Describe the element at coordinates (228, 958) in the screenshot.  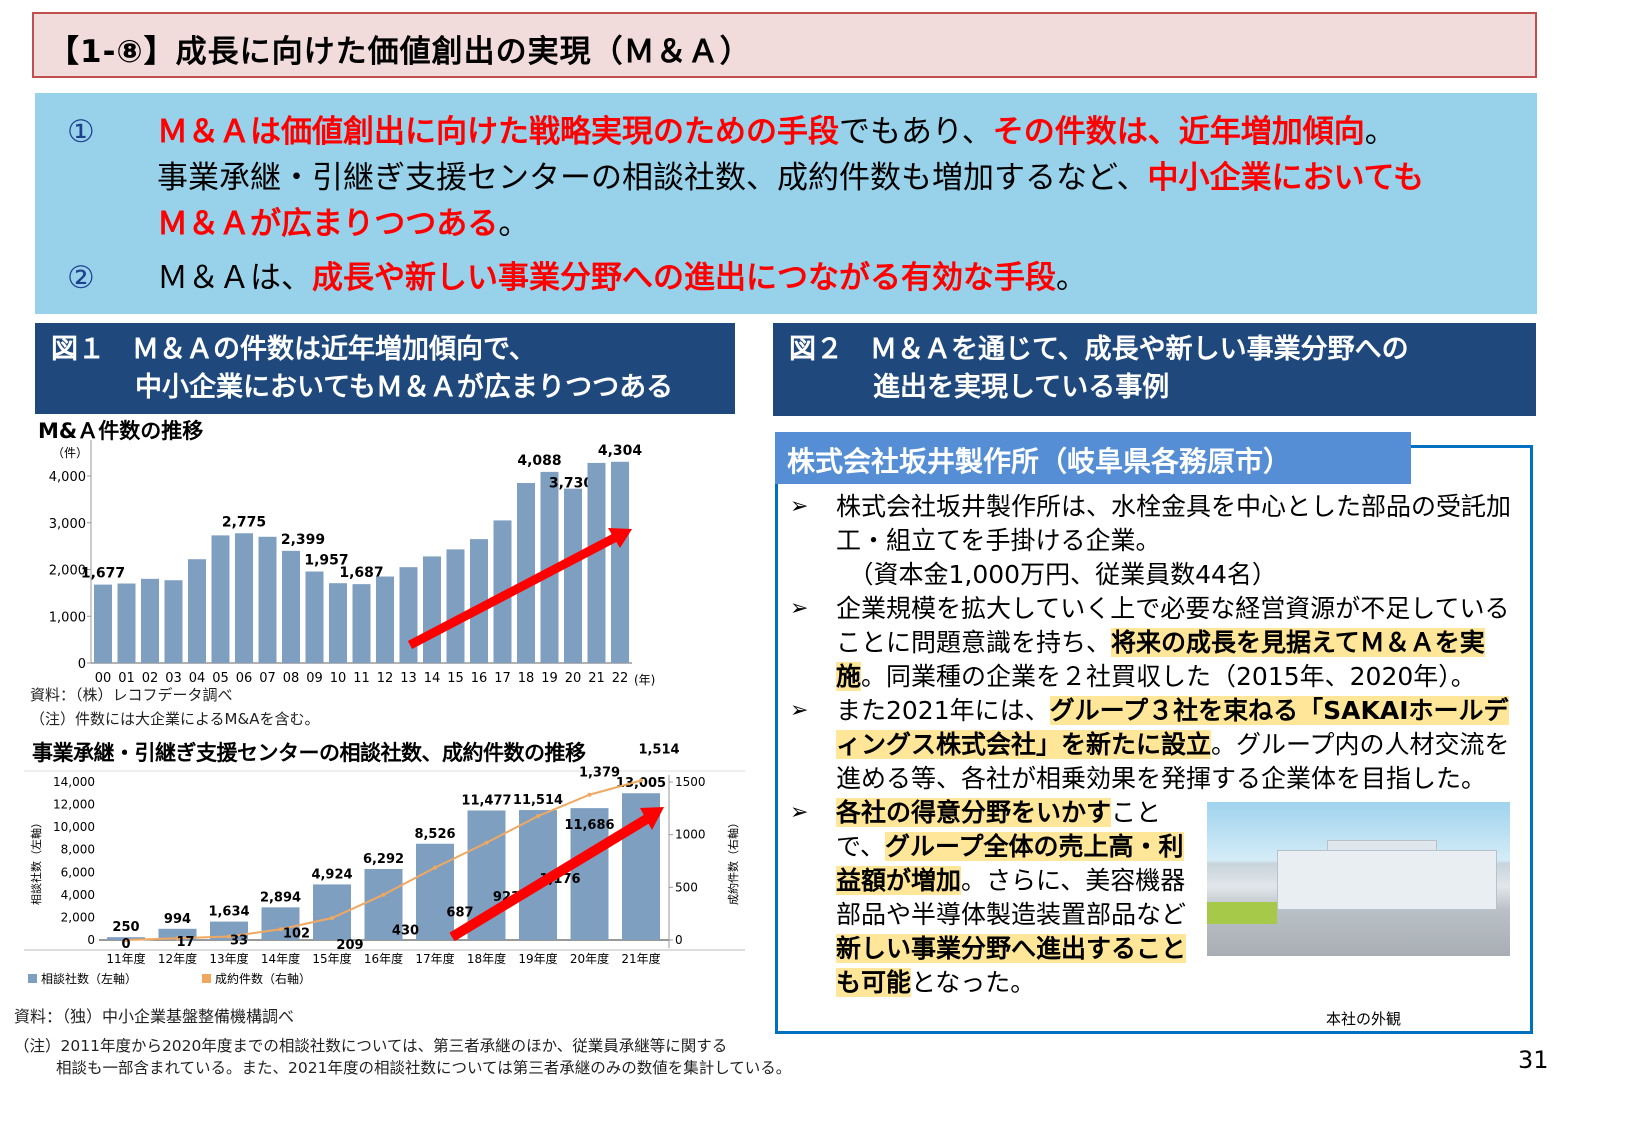
I see `x-tick-label: 13年度` at that location.